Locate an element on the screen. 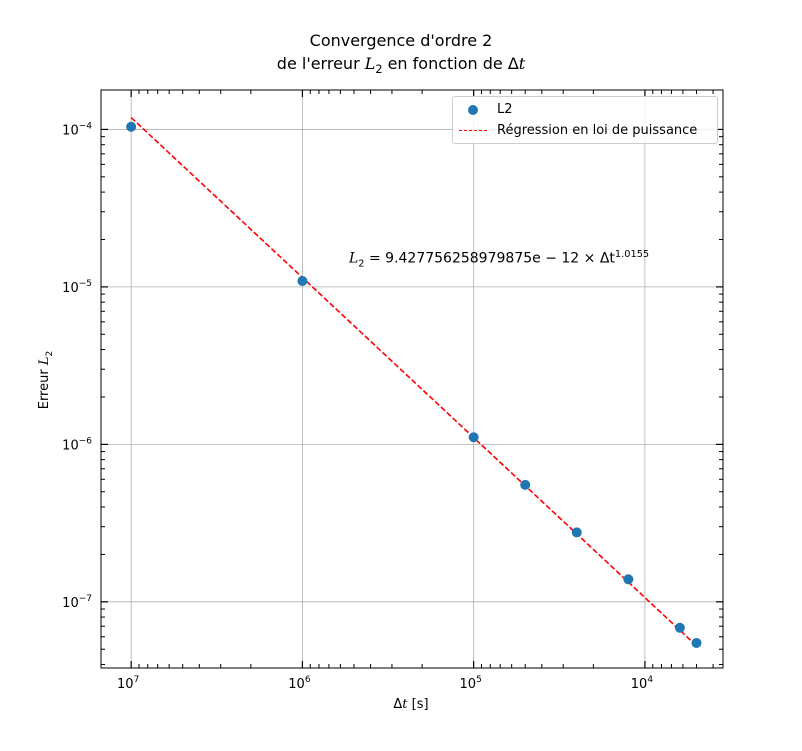 The height and width of the screenshot is (751, 802). y-tick-label-3: 10⁻⁷ is located at coordinates (77, 602).